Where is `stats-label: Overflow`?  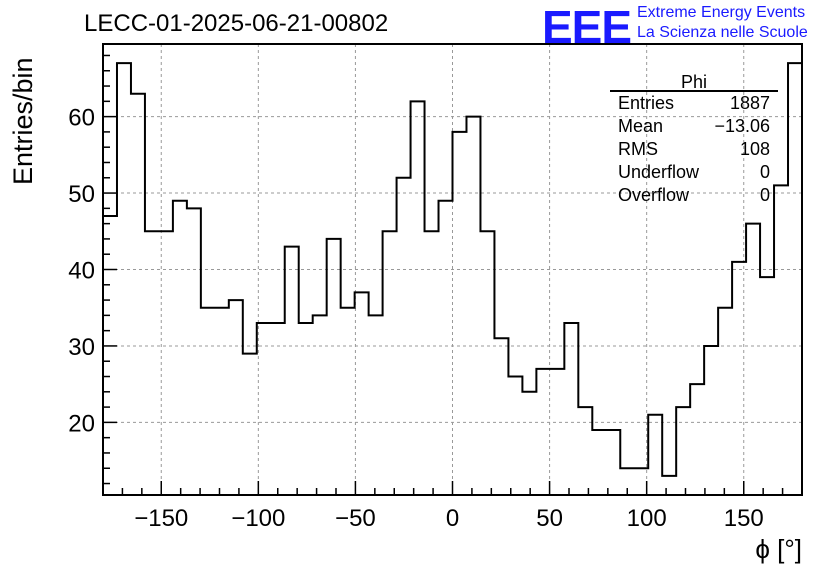 stats-label: Overflow is located at coordinates (654, 195).